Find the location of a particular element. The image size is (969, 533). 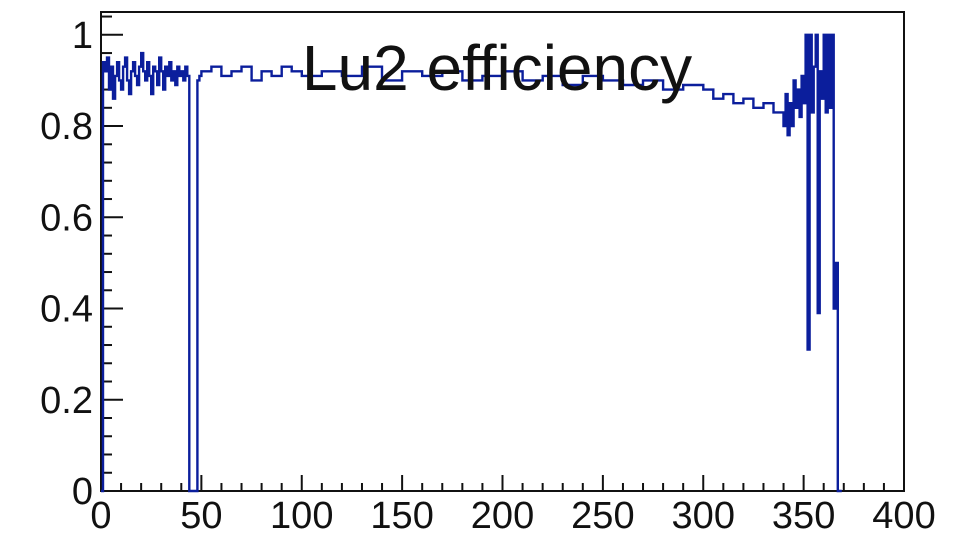

y-tick-label: 0.6 is located at coordinates (66, 218).